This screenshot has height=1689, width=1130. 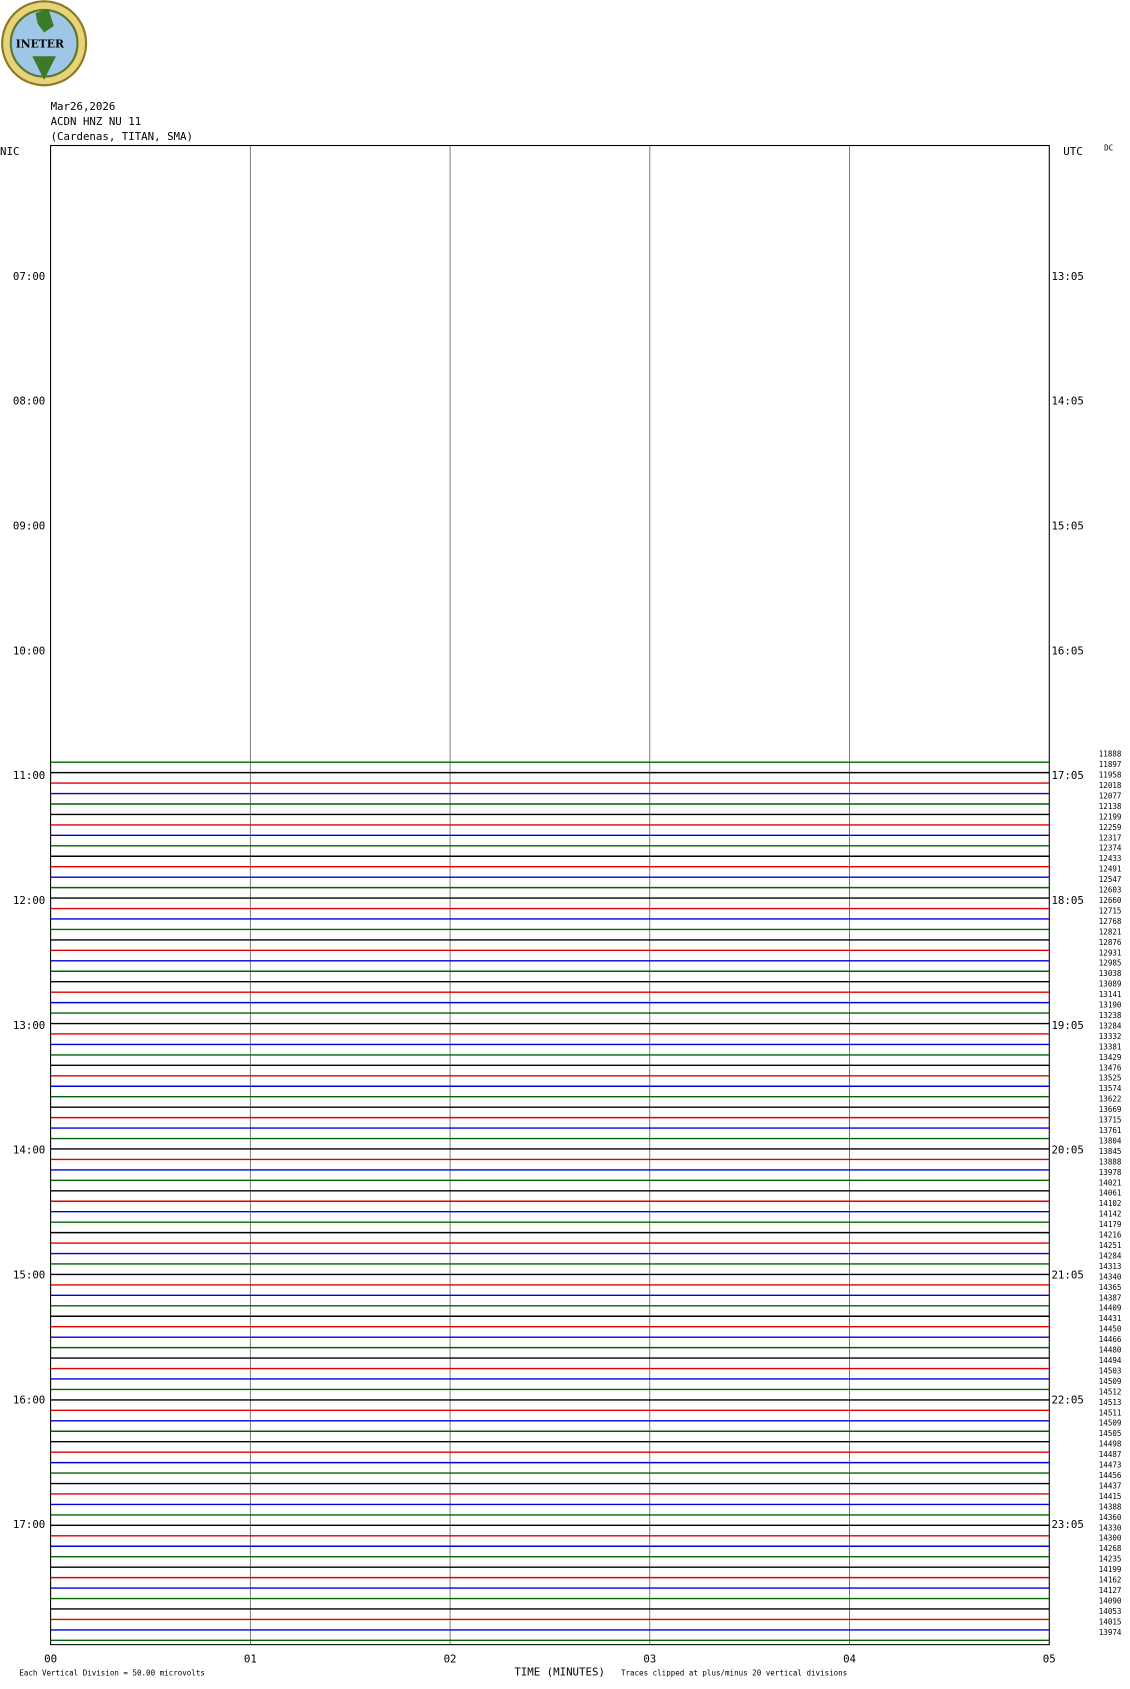 I want to click on trace-label: 12077, so click(x=1110, y=795).